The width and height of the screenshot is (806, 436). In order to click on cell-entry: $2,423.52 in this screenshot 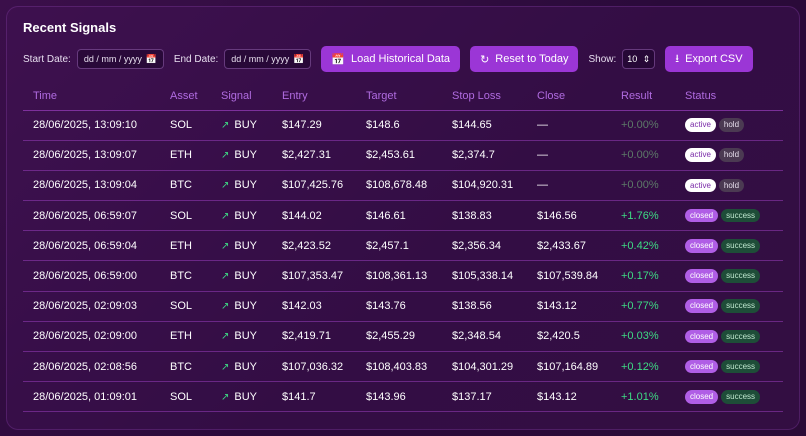, I will do `click(314, 246)`.